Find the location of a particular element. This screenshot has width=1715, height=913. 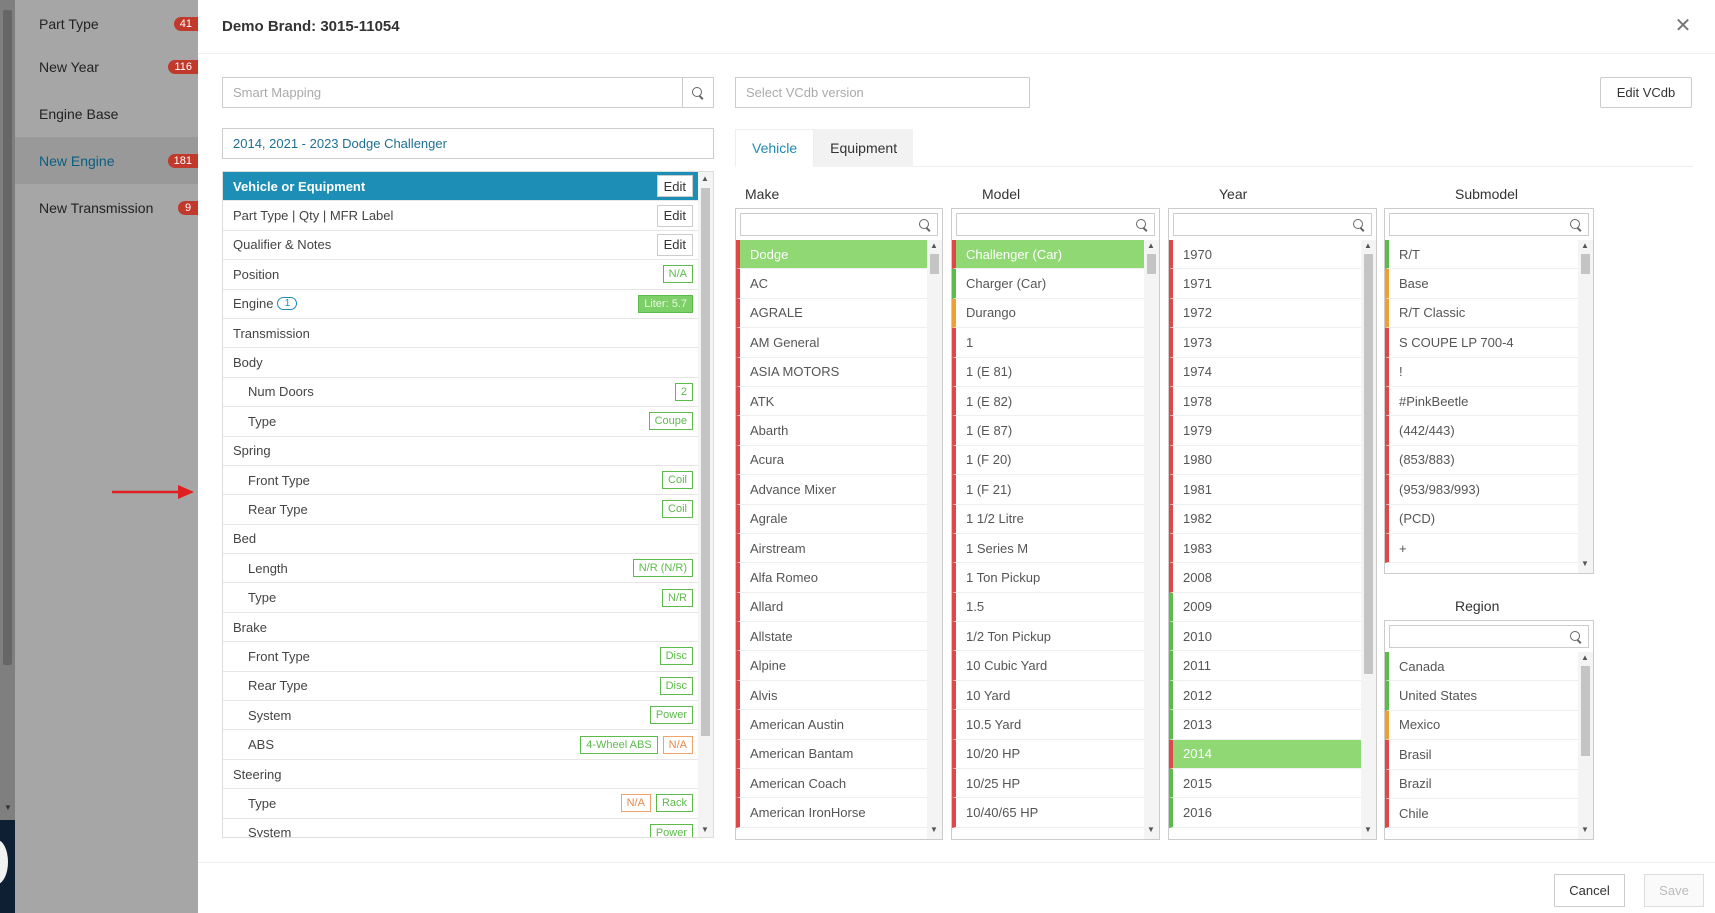

region-filter-input is located at coordinates (1489, 636).